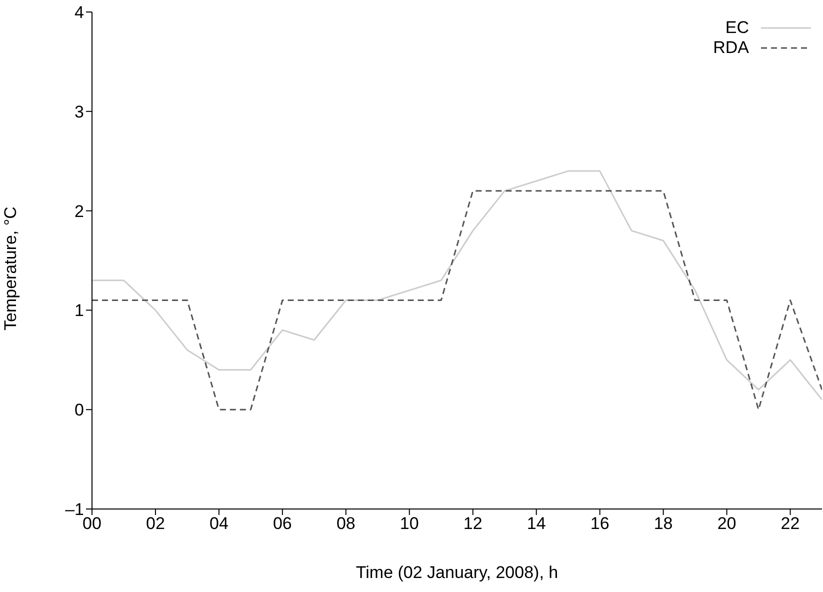 The width and height of the screenshot is (823, 592). I want to click on y-tick-label: –1, so click(74, 510).